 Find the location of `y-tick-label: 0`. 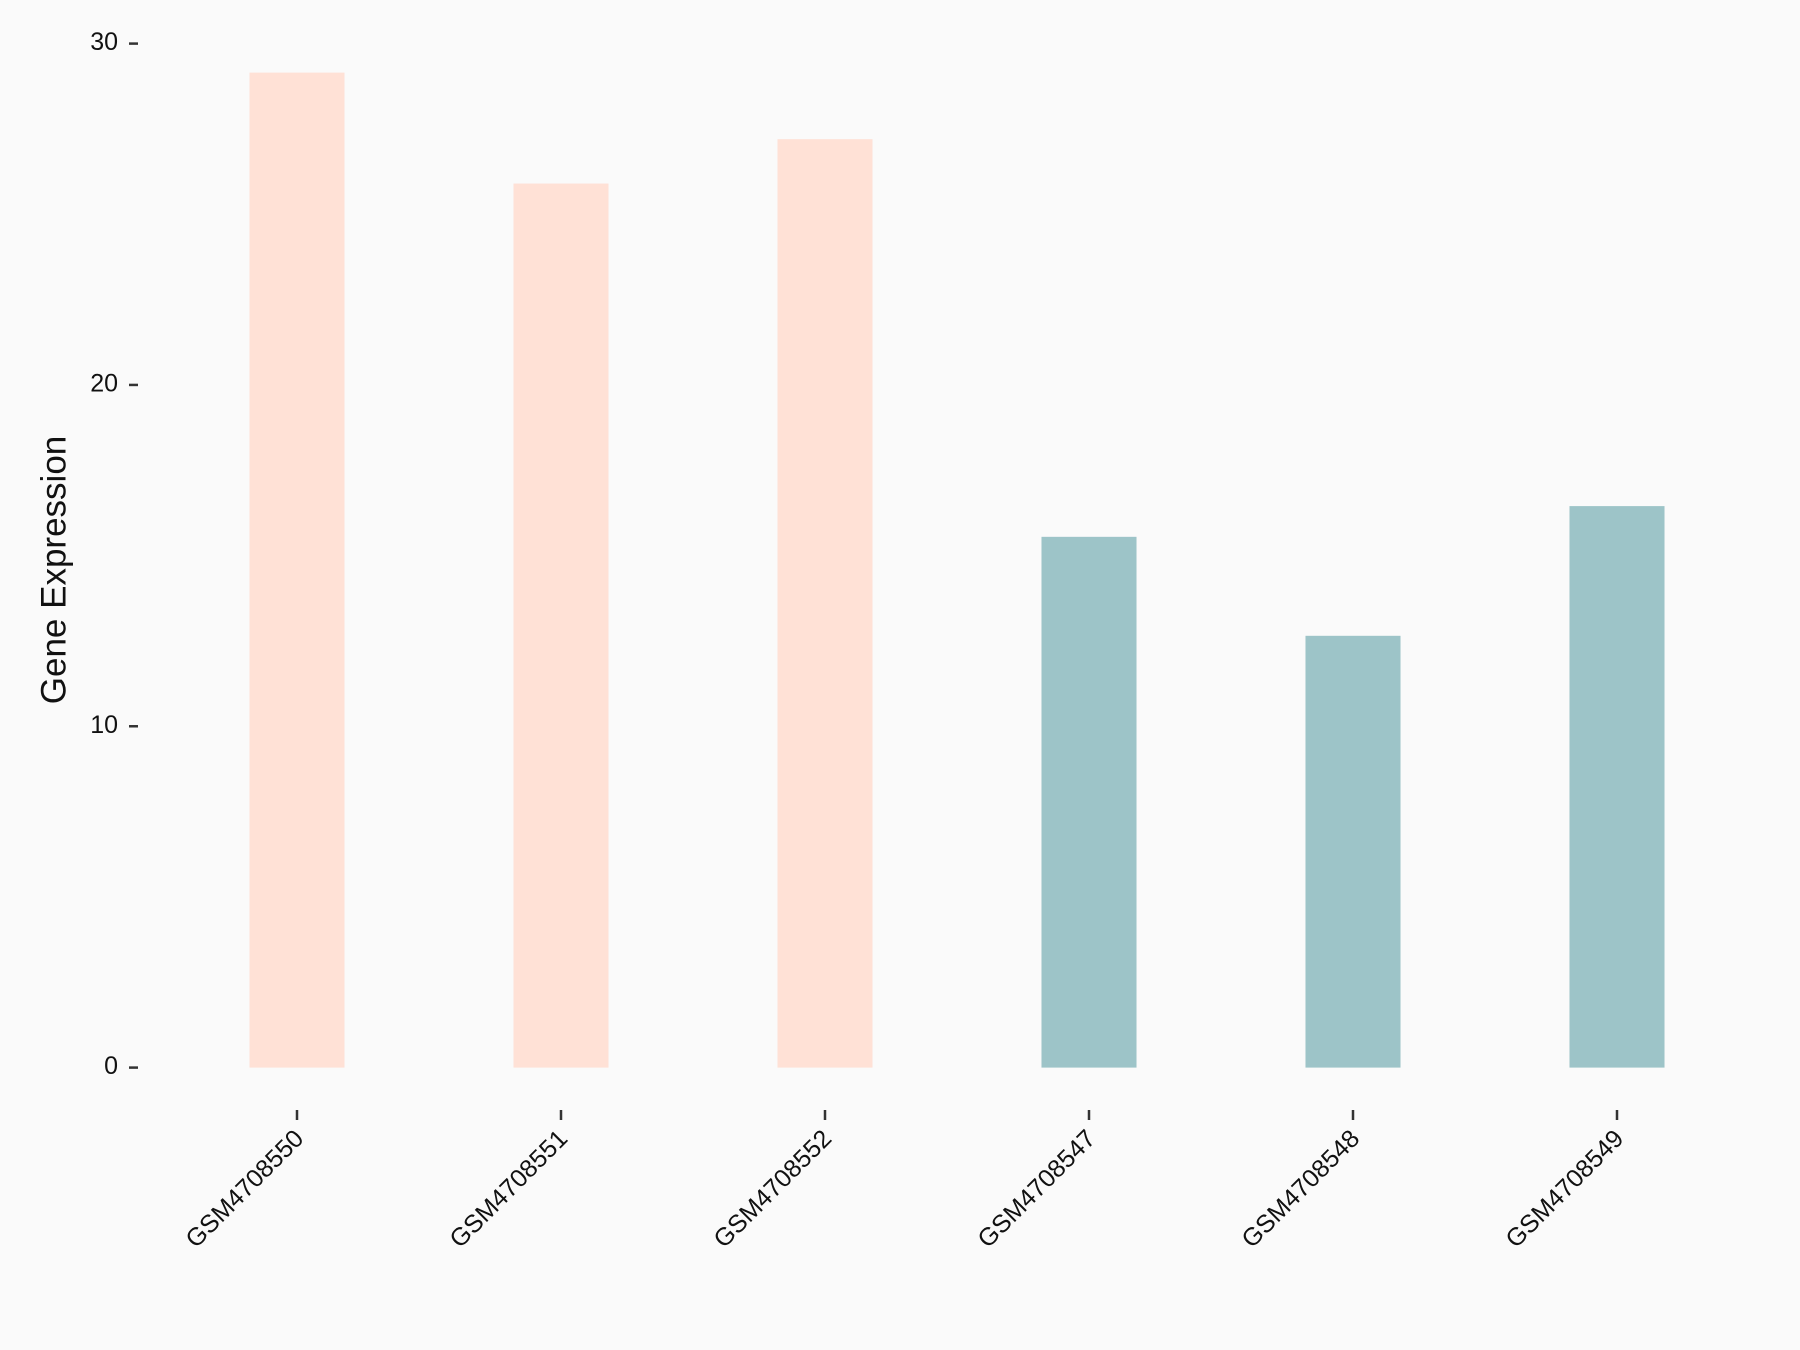

y-tick-label: 0 is located at coordinates (111, 1066).